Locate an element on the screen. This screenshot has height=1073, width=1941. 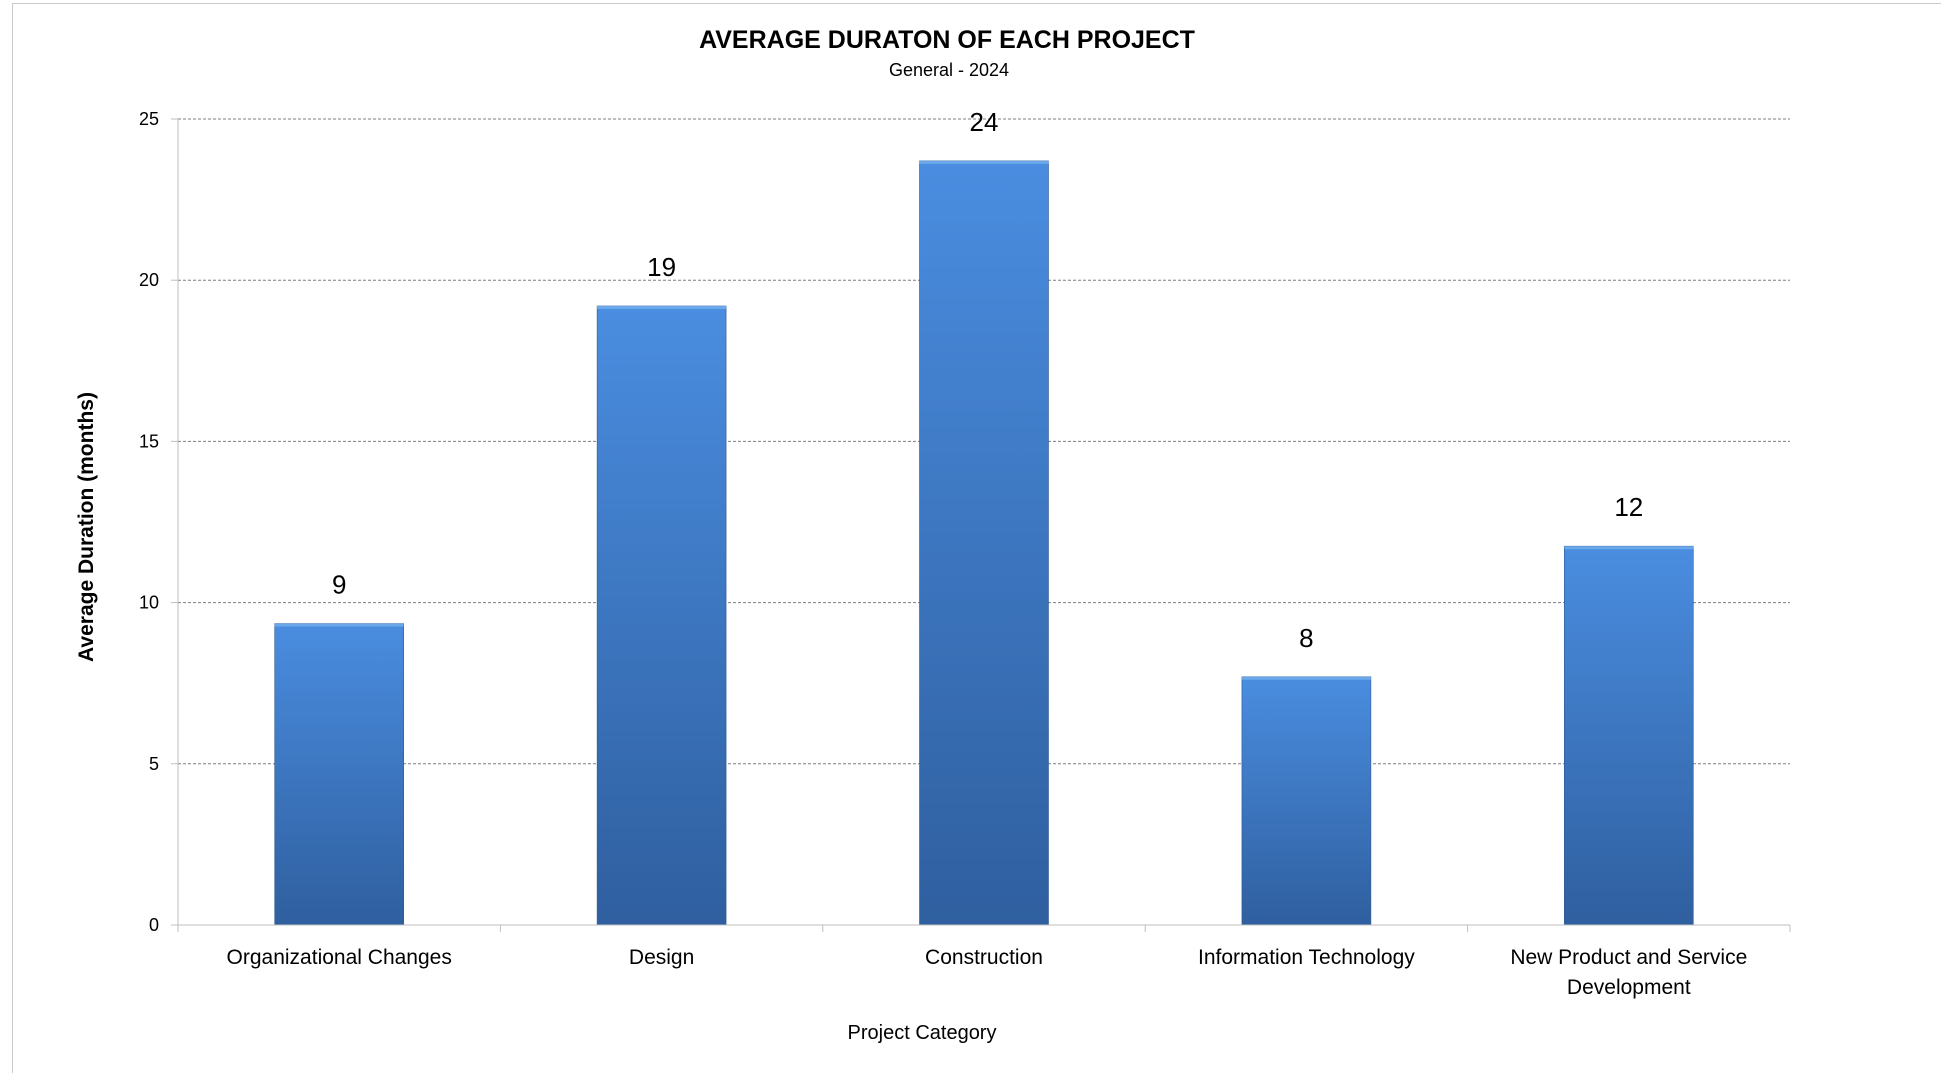
data-label: 8 is located at coordinates (1306, 638).